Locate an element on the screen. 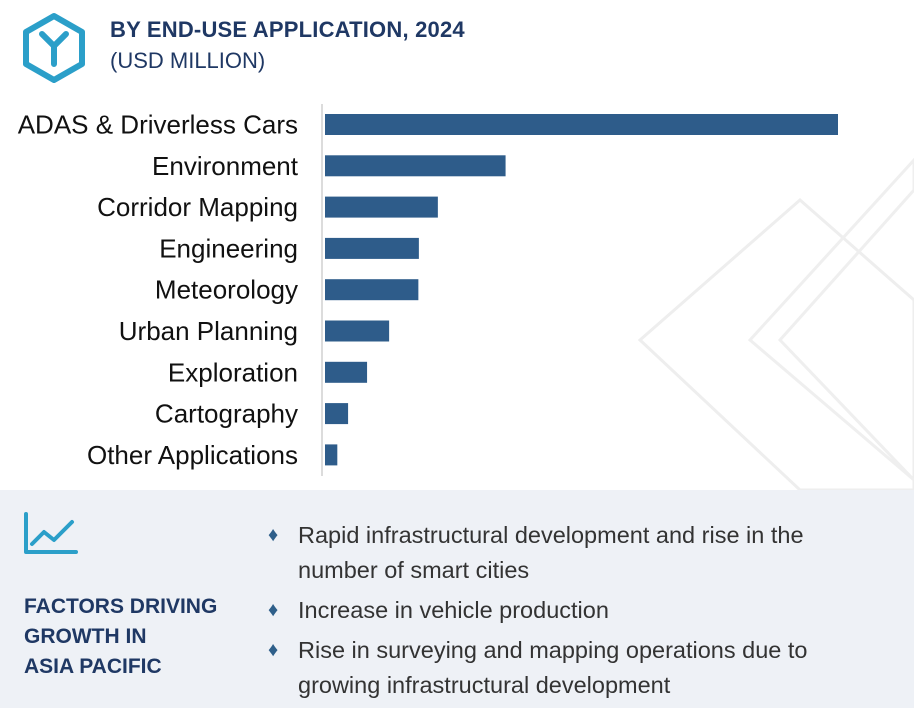  category-label: Urban Planning is located at coordinates (208, 331).